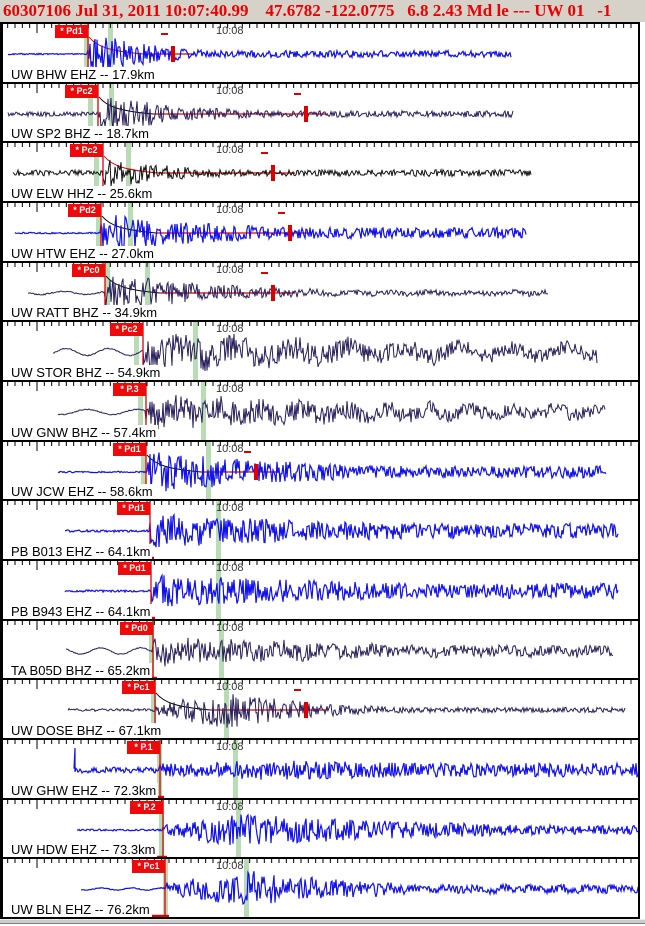 This screenshot has width=645, height=926. What do you see at coordinates (82, 253) in the screenshot?
I see `station-label: UW HTW EHZ -- 27.0km` at bounding box center [82, 253].